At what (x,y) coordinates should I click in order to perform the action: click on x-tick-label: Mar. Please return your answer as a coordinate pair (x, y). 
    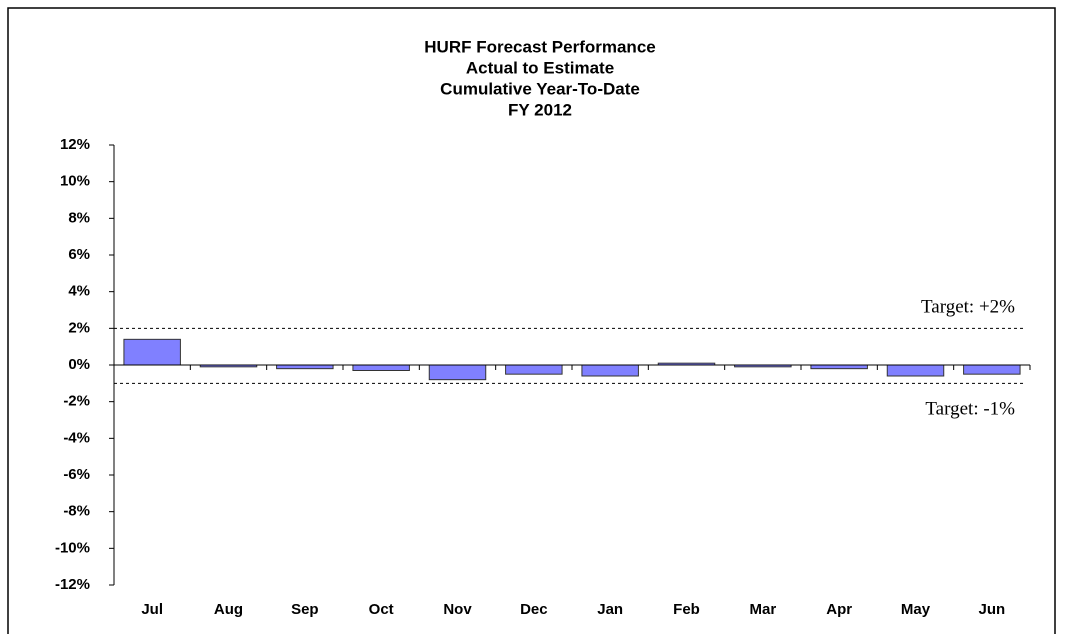
    Looking at the image, I should click on (762, 609).